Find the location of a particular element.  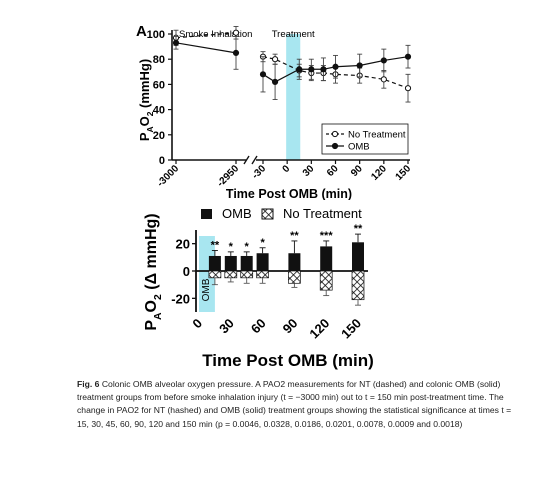

y-tick-label-a: 0 is located at coordinates (162, 161).